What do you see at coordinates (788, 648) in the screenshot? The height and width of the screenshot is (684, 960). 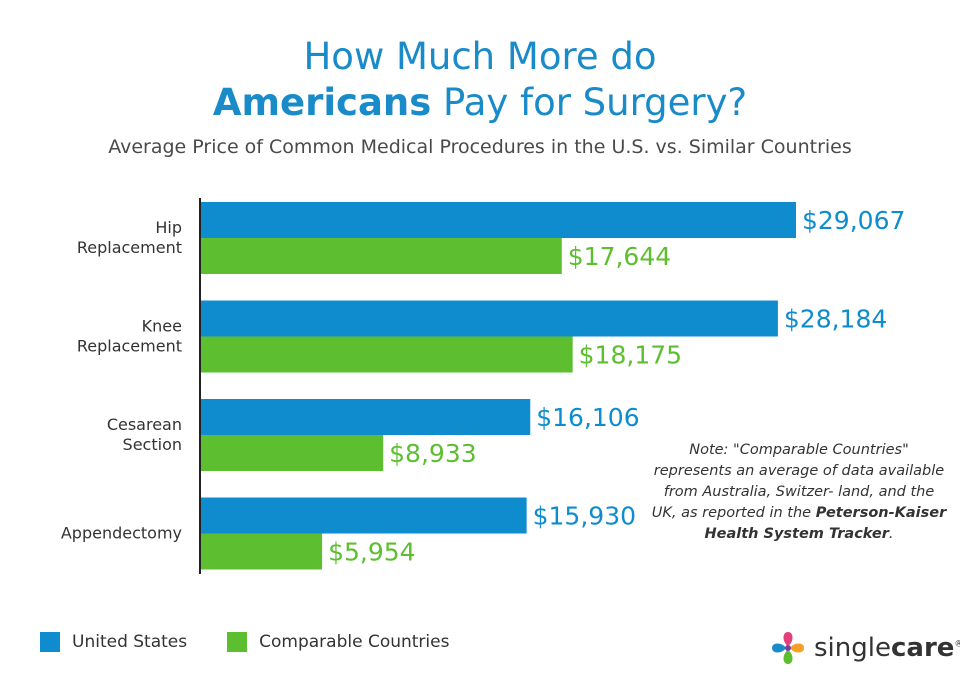 I see `singlecare-logo-icon` at bounding box center [788, 648].